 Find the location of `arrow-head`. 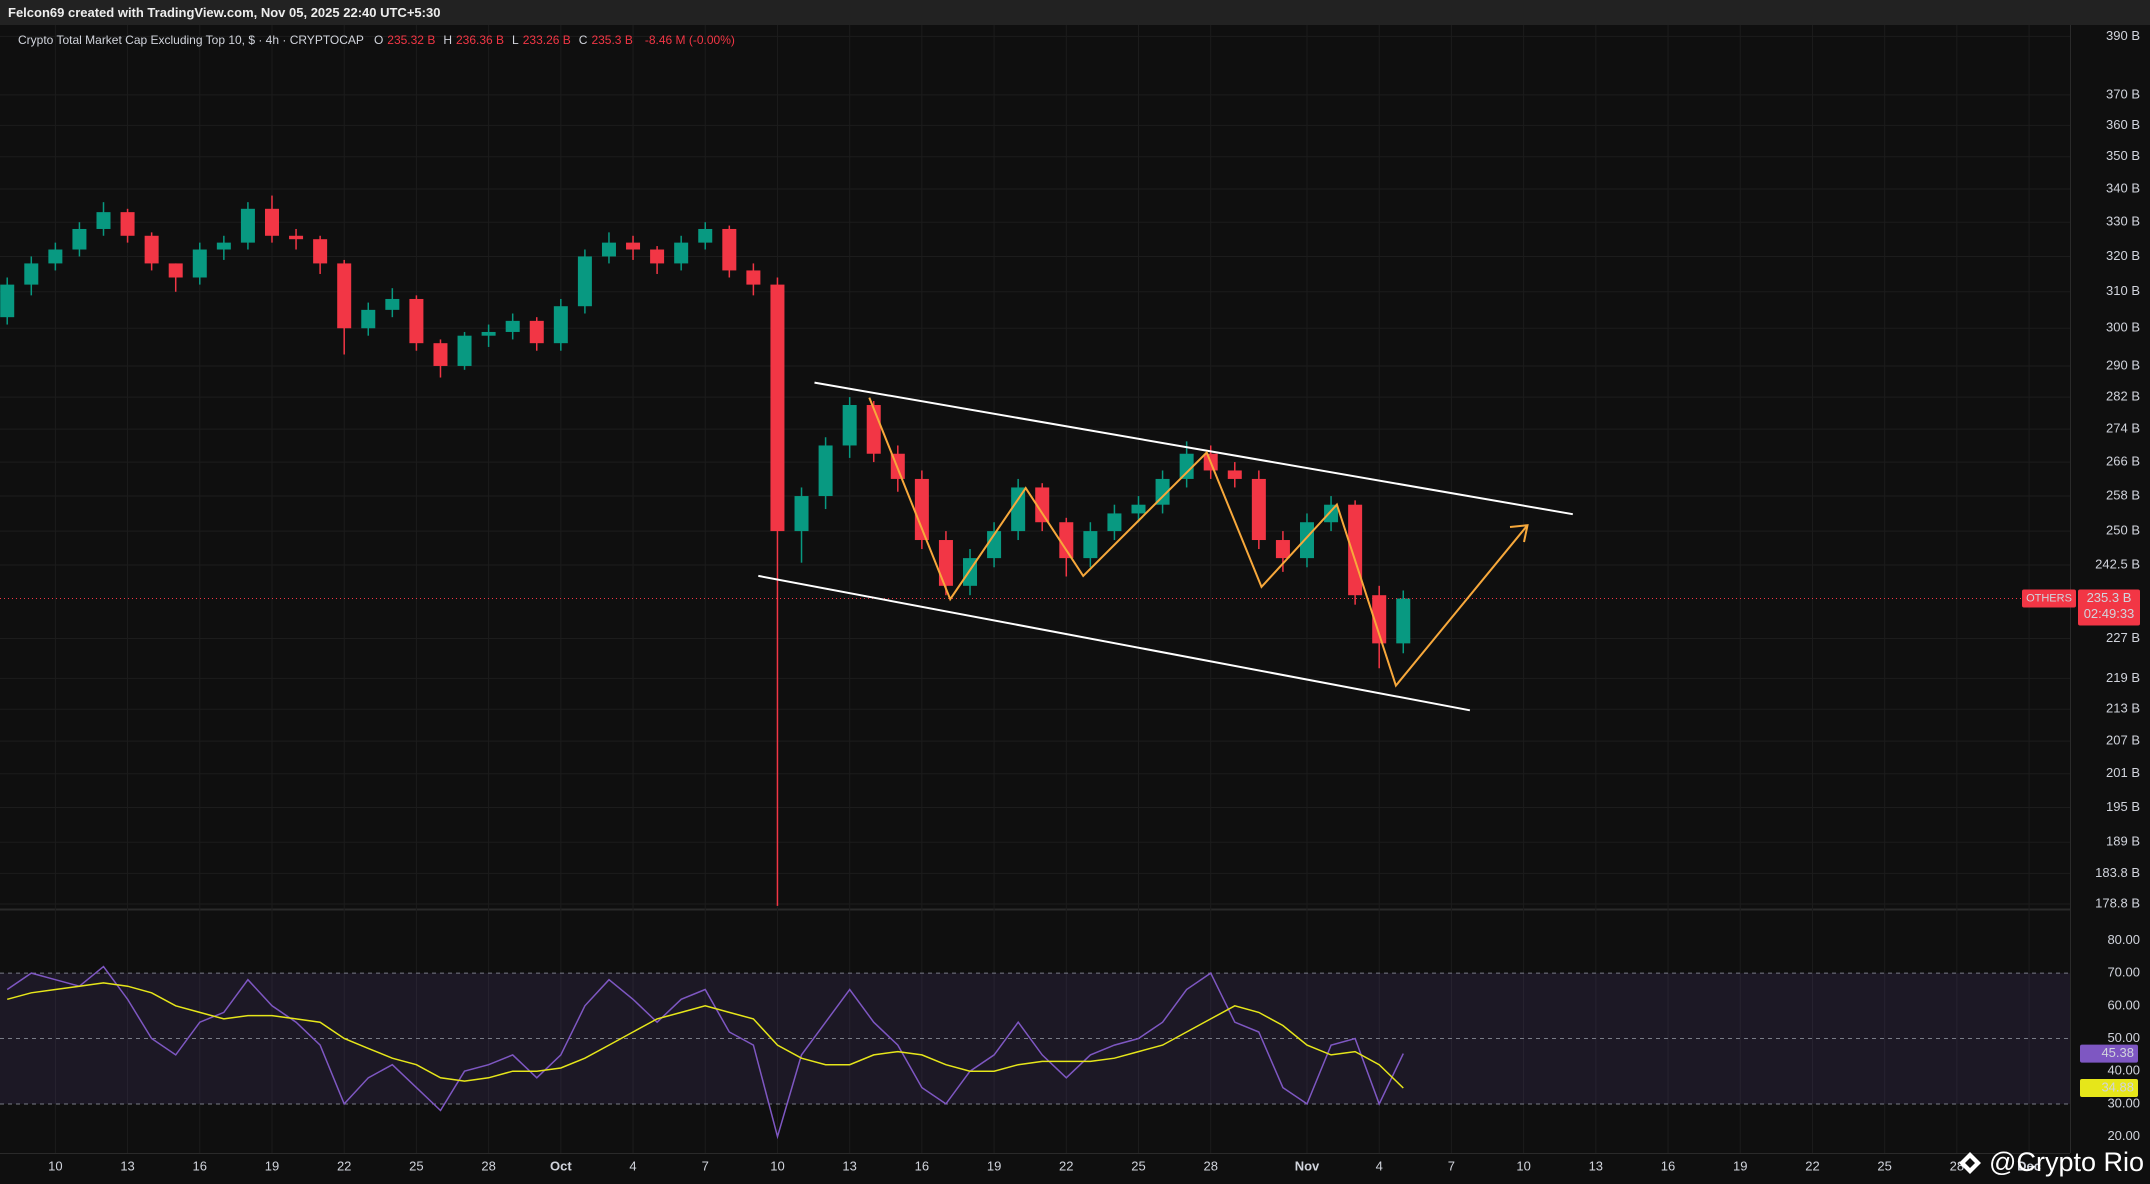

arrow-head is located at coordinates (1519, 533).